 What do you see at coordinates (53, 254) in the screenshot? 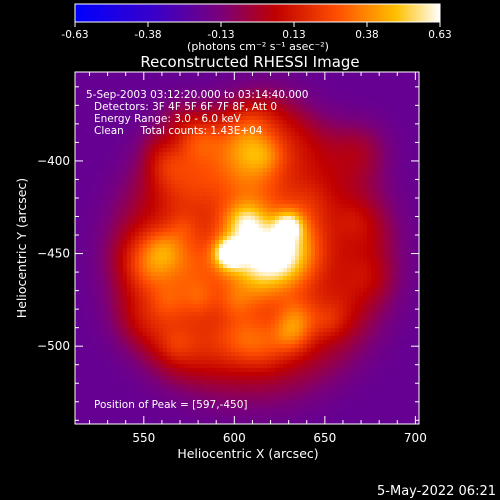
I see `y-tick-label: −450` at bounding box center [53, 254].